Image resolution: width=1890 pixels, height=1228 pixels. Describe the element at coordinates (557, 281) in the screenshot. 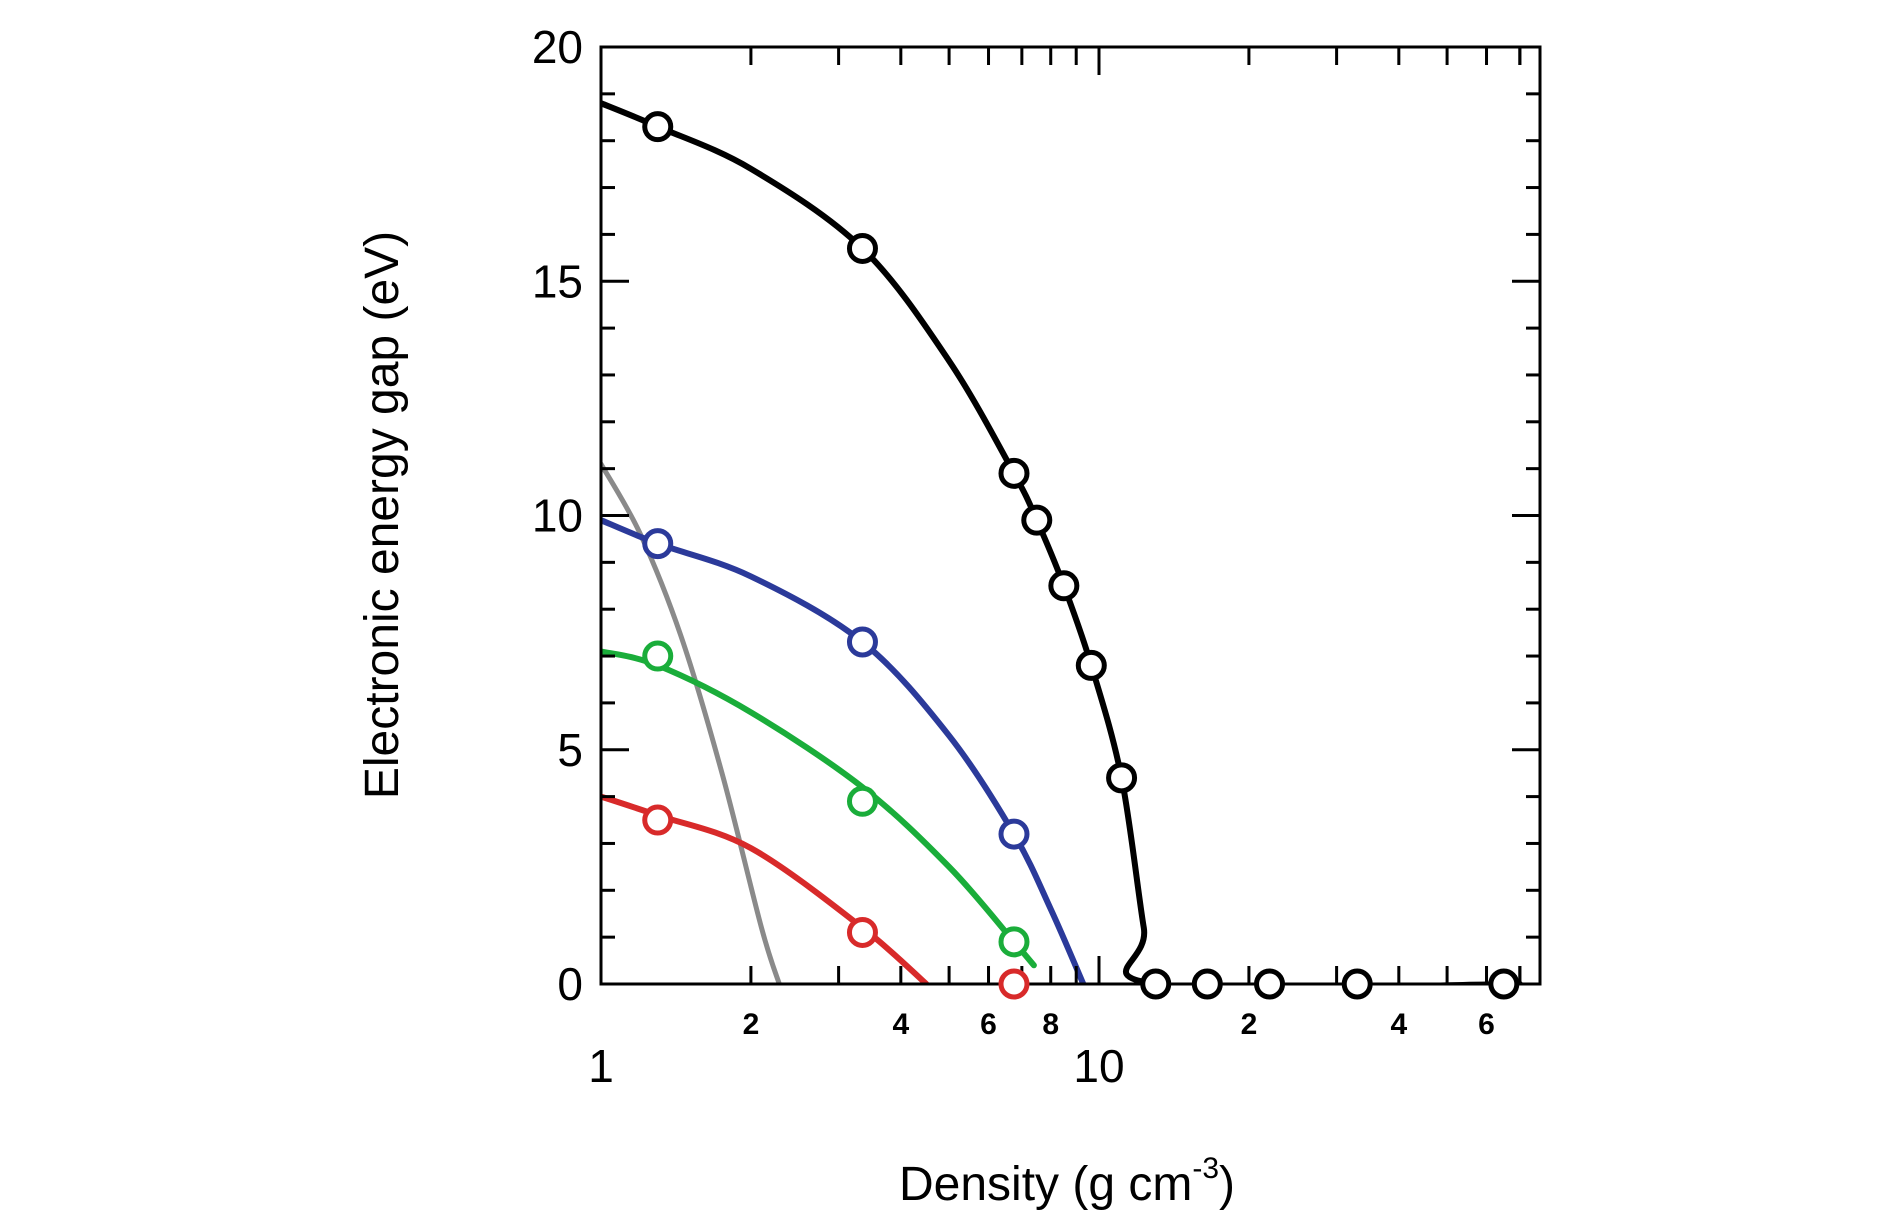

I see `y-tick-label: 15` at that location.